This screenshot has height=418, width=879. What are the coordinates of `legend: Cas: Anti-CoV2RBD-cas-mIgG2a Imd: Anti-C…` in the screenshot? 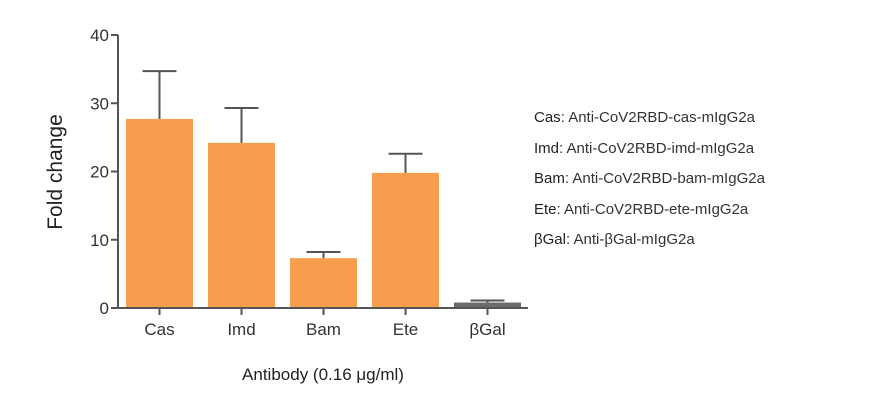 It's located at (649, 184).